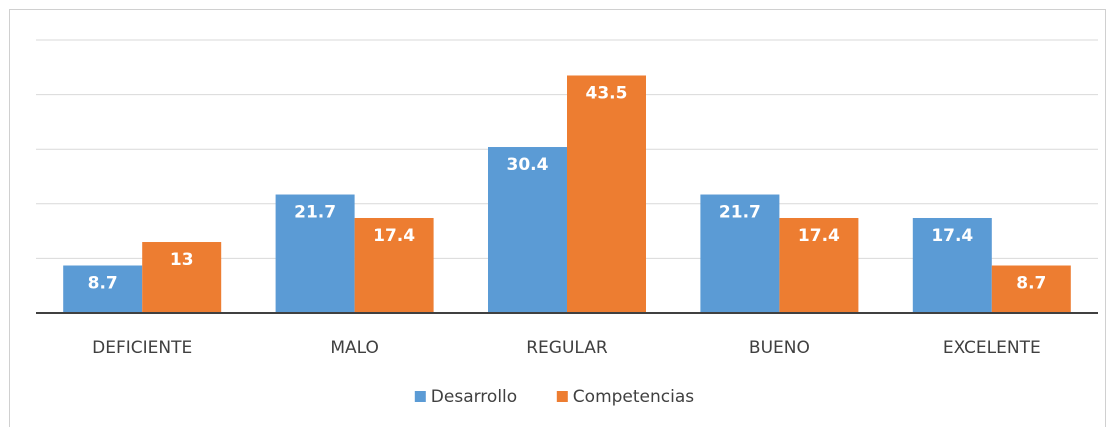  Describe the element at coordinates (474, 397) in the screenshot. I see `legend-label: Desarrollo` at that location.